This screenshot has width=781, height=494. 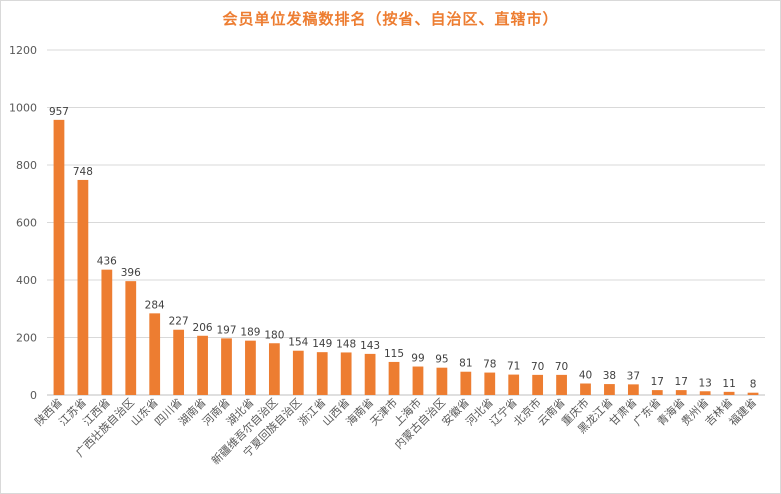 I want to click on data-label: 180, so click(x=274, y=335).